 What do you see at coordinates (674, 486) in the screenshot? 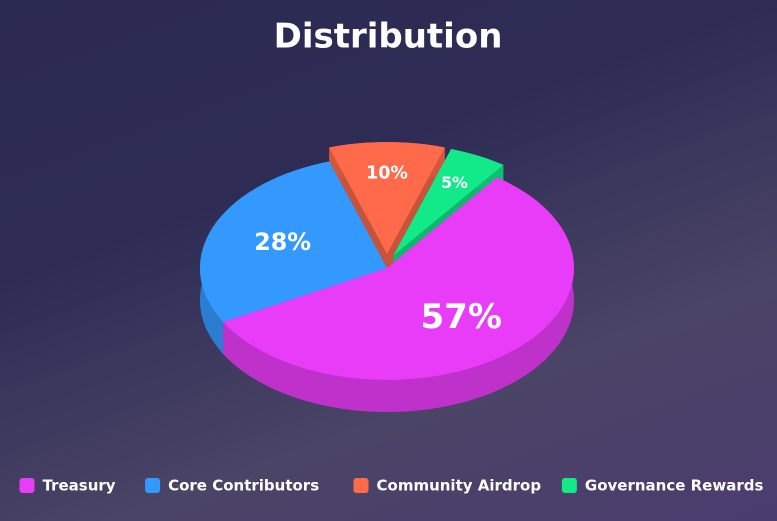
I see `legend-label: Governance Rewards` at bounding box center [674, 486].